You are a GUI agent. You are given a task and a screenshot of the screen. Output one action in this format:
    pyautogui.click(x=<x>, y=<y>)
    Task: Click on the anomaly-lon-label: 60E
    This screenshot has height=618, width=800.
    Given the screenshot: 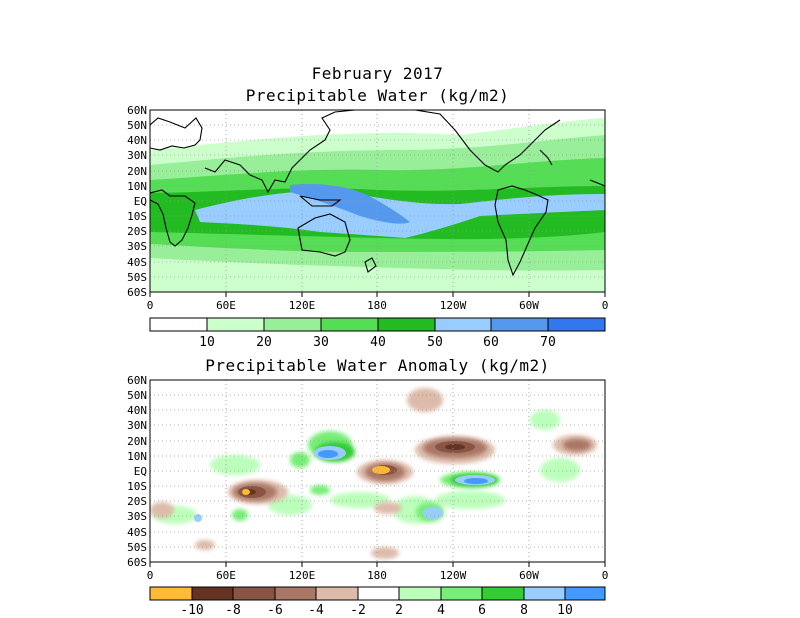 What is the action you would take?
    pyautogui.click(x=226, y=575)
    